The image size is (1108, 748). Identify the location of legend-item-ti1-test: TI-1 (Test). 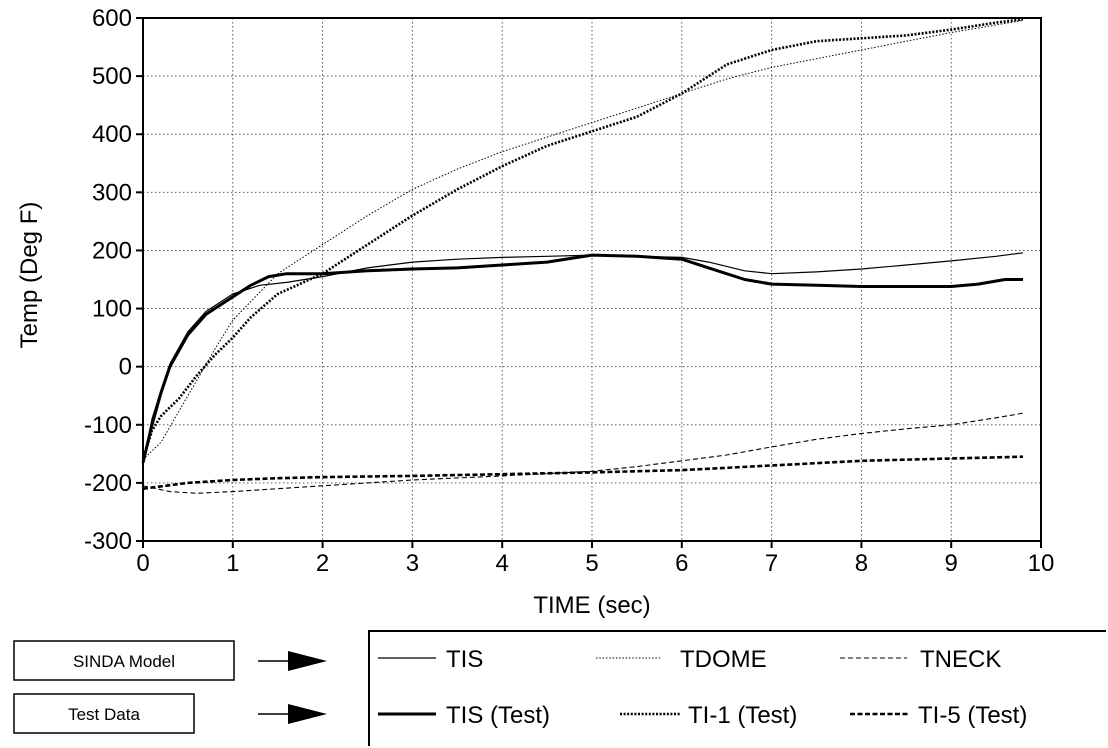
(708, 715).